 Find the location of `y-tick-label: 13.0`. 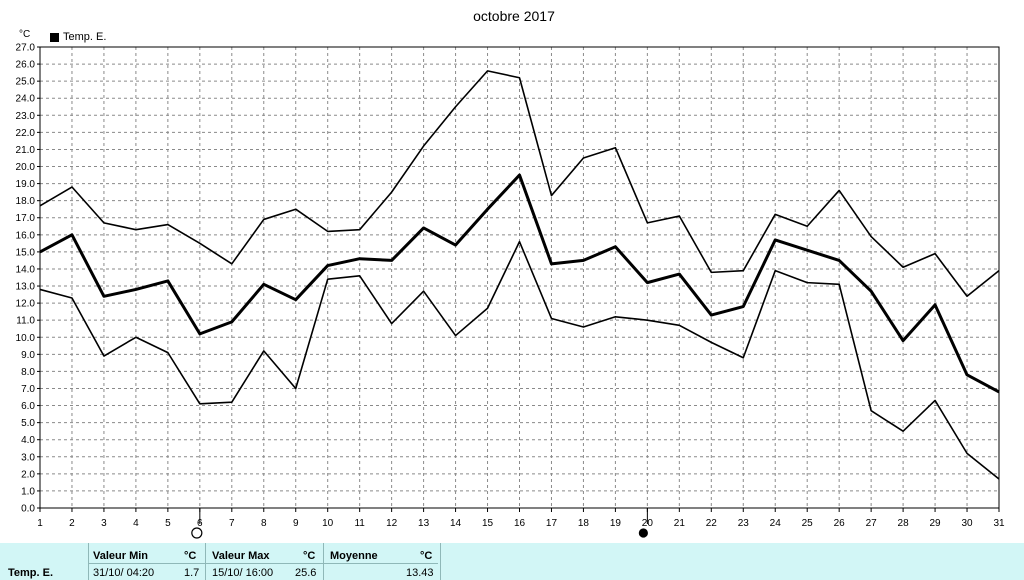

y-tick-label: 13.0 is located at coordinates (26, 287).